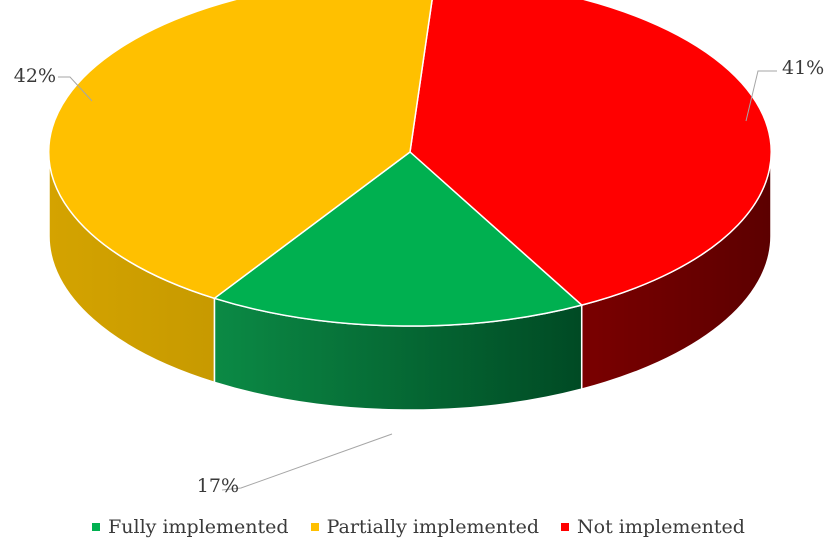 This screenshot has height=550, width=837. Describe the element at coordinates (307, 462) in the screenshot. I see `leader-line-fully` at that location.